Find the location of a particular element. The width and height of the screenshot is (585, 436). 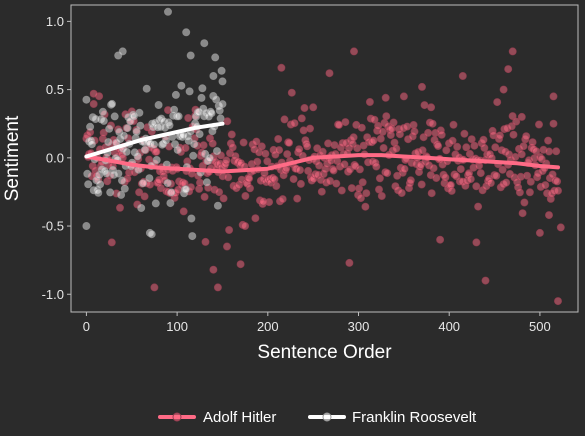

legend: Adolf Hitler Franklin Roosevelt is located at coordinates (317, 417).